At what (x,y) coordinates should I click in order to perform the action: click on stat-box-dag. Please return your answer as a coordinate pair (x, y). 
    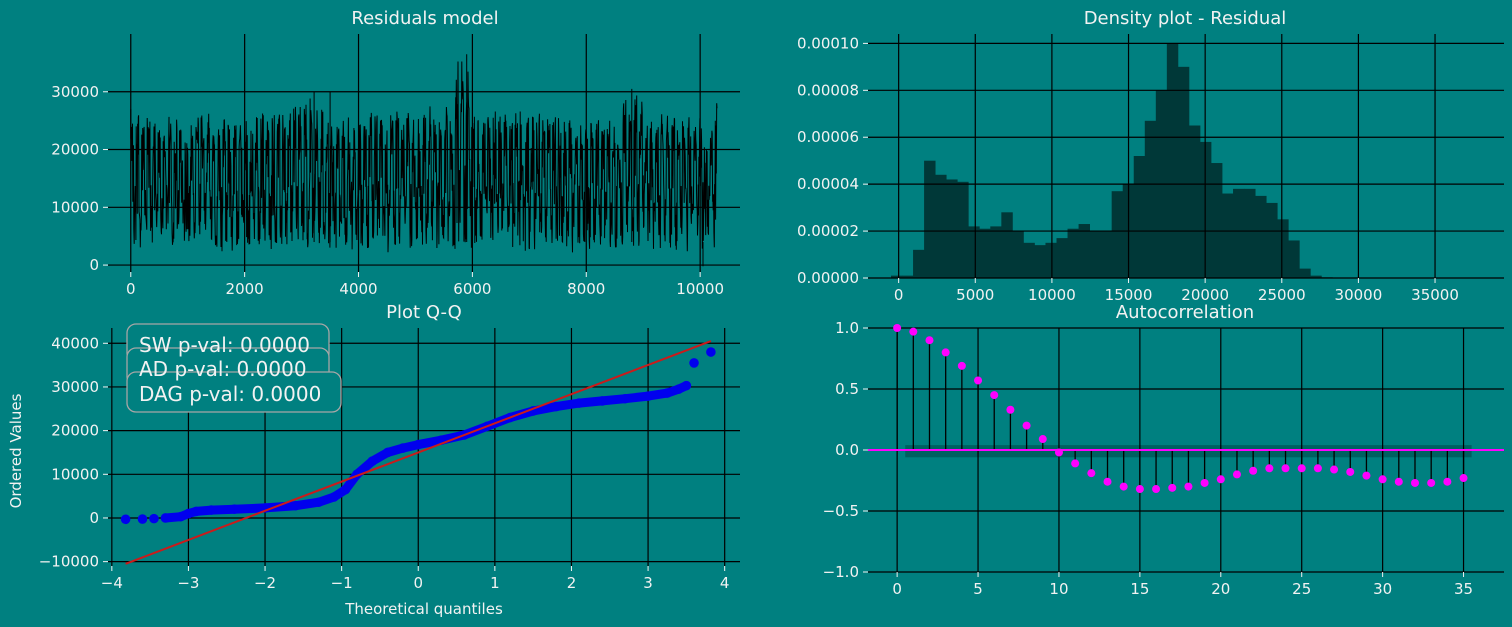
    Looking at the image, I should click on (234, 392).